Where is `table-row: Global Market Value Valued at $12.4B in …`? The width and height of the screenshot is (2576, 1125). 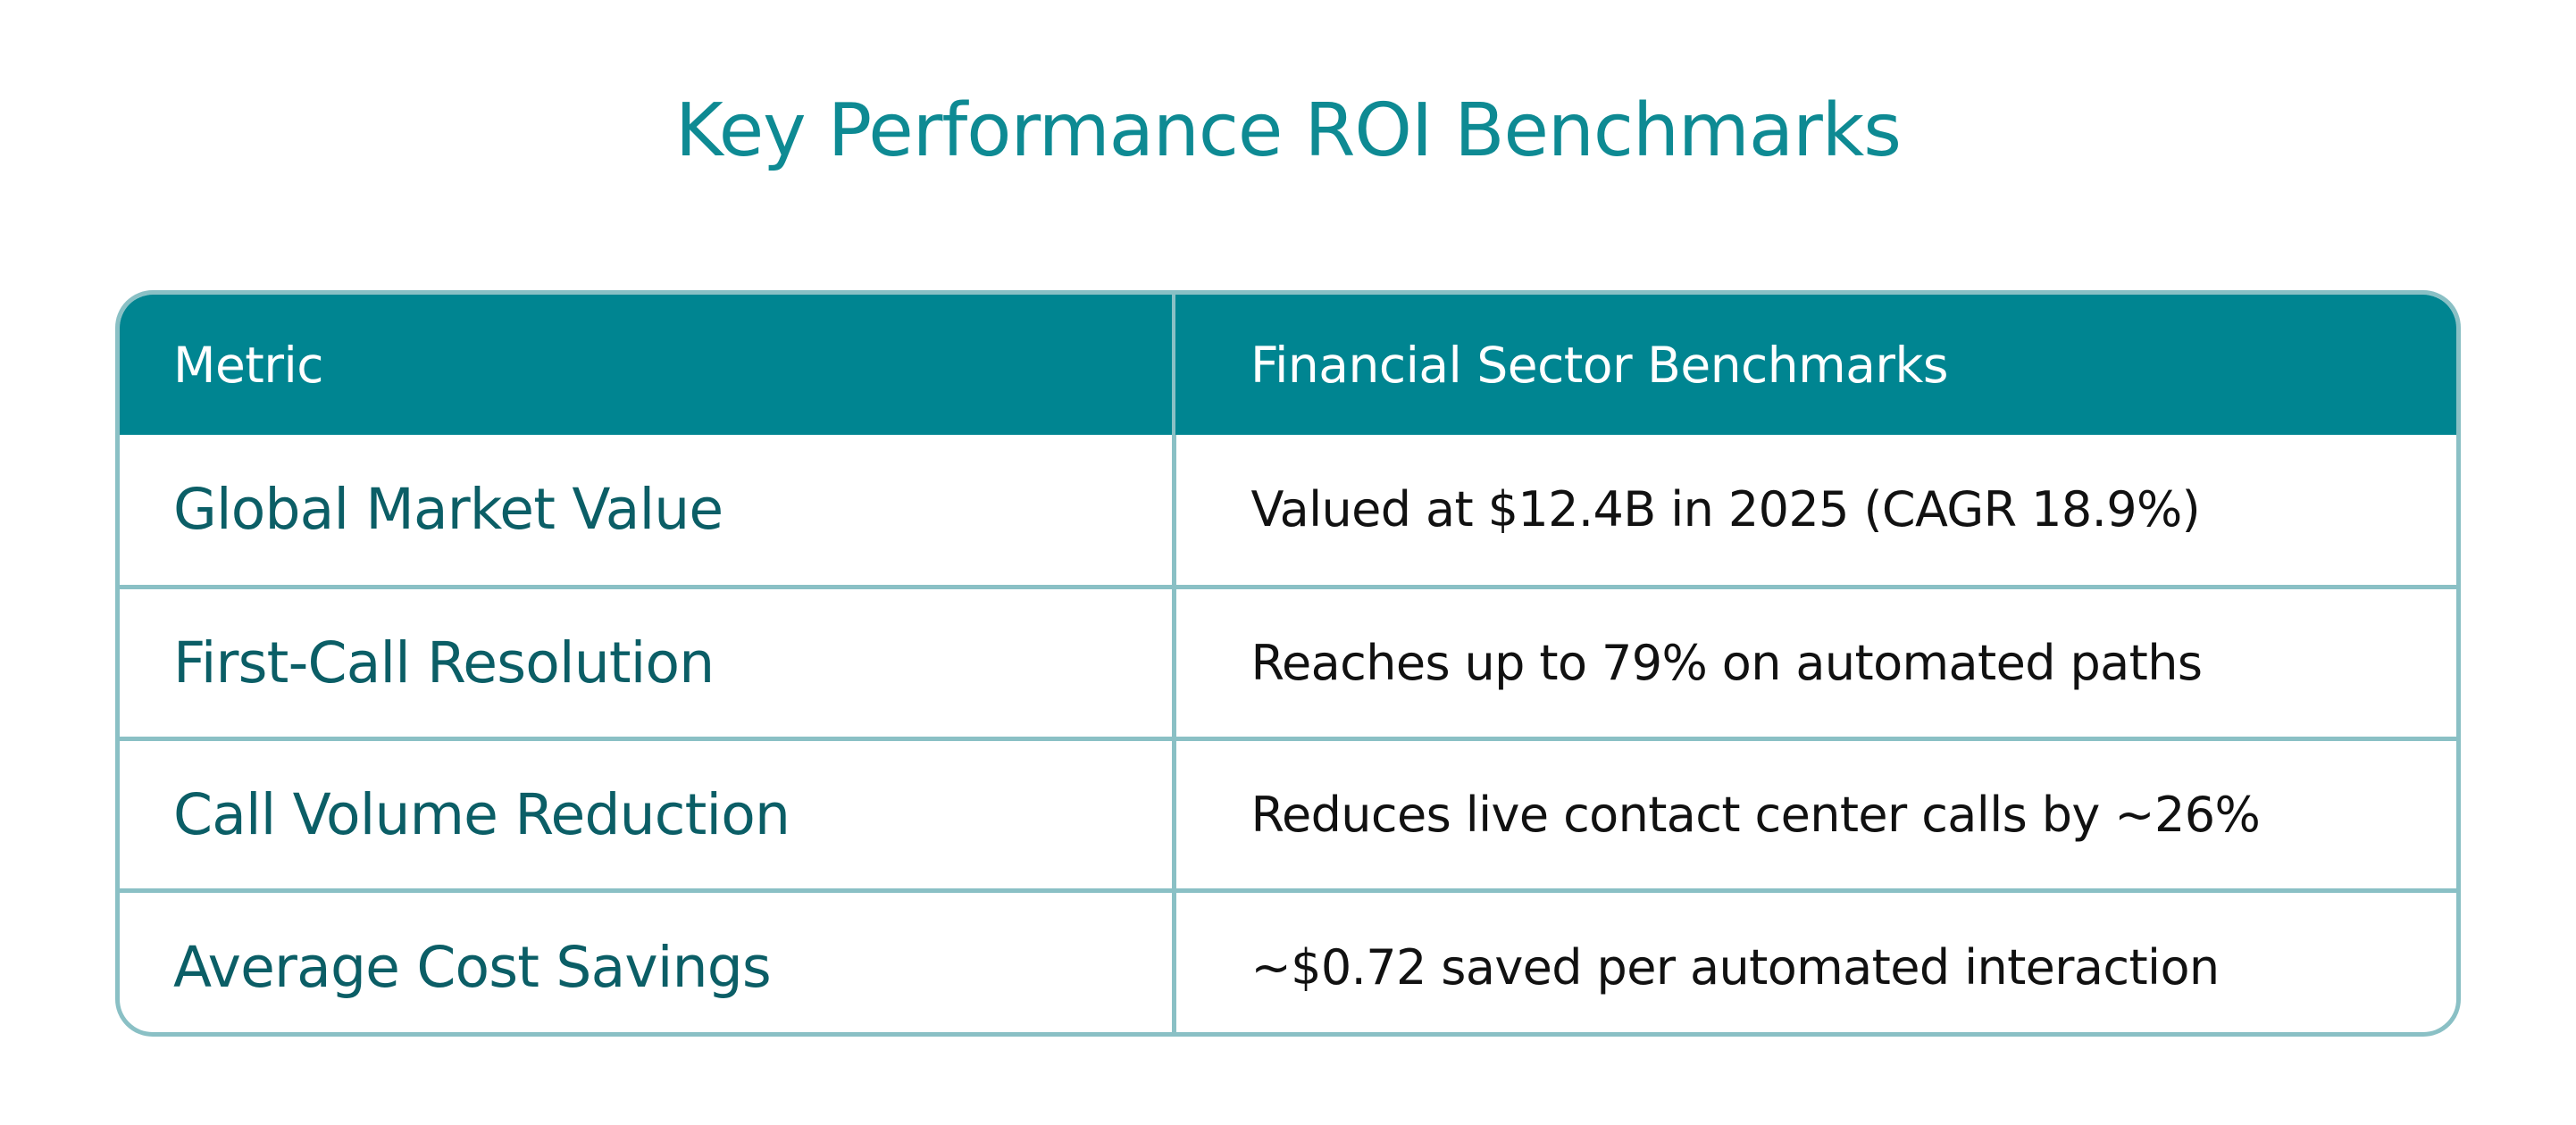 table-row: Global Market Value Valued at $12.4B in … is located at coordinates (1288, 511).